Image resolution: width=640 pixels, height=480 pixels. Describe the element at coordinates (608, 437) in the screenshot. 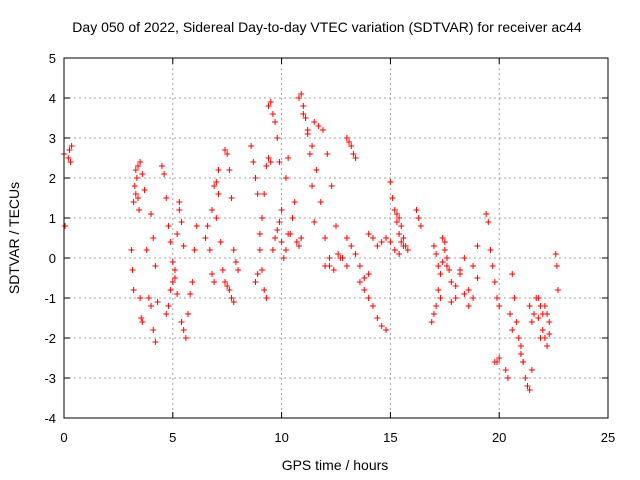

I see `x-tick-label: 25` at that location.